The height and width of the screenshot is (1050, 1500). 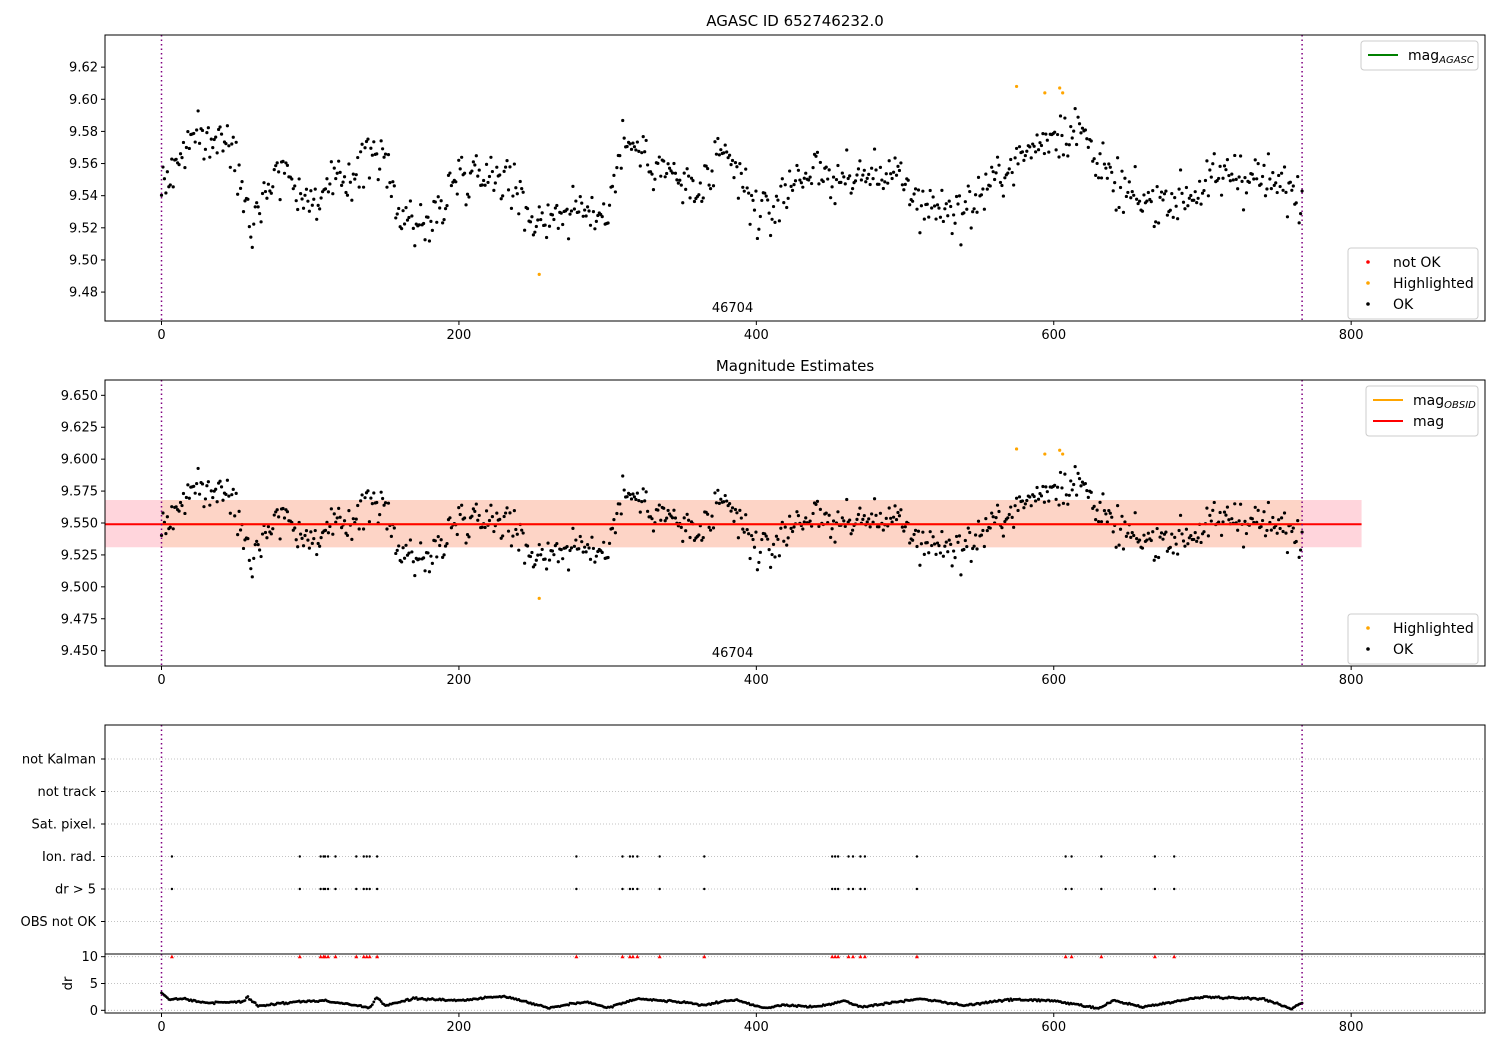 I want to click on x-tick-label: 400, so click(x=756, y=680).